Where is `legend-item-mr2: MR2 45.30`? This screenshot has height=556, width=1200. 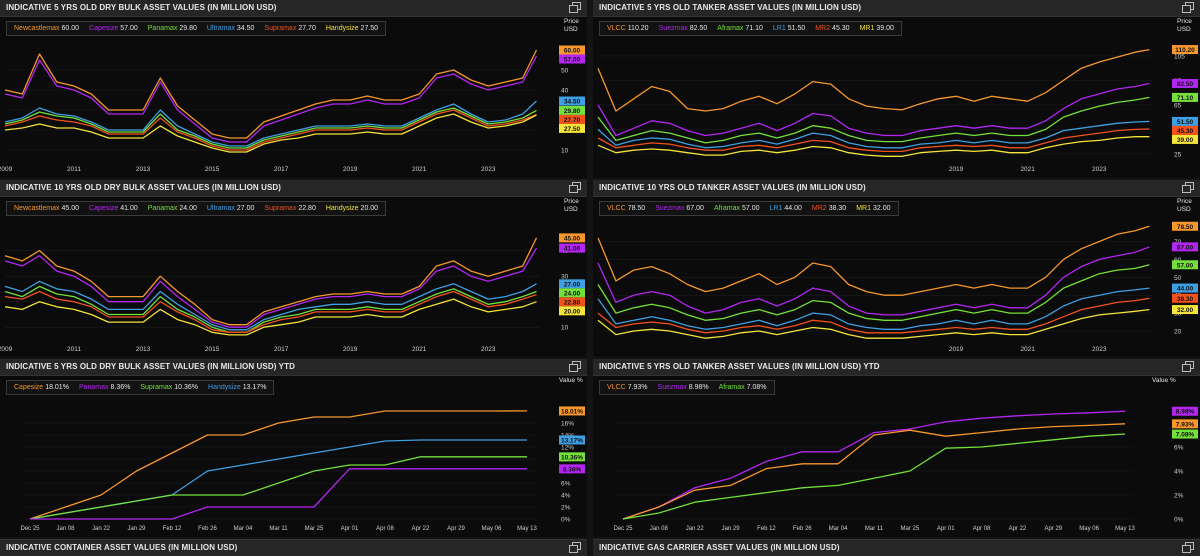 legend-item-mr2: MR2 45.30 is located at coordinates (832, 28).